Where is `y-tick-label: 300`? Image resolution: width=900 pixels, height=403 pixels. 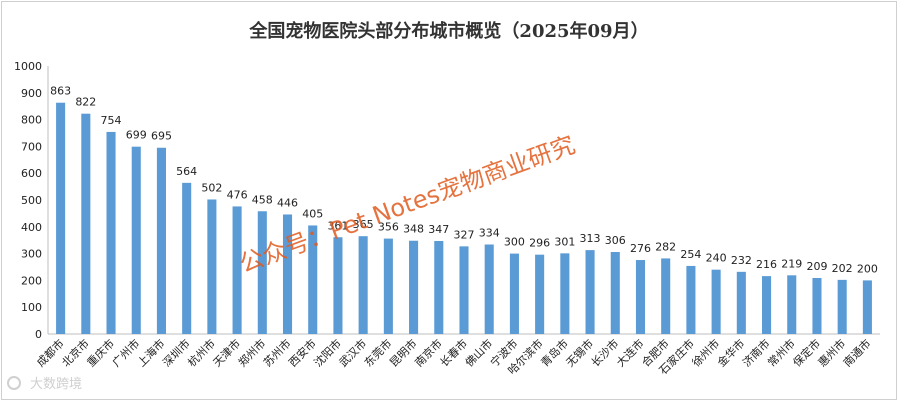
y-tick-label: 300 is located at coordinates (31, 254).